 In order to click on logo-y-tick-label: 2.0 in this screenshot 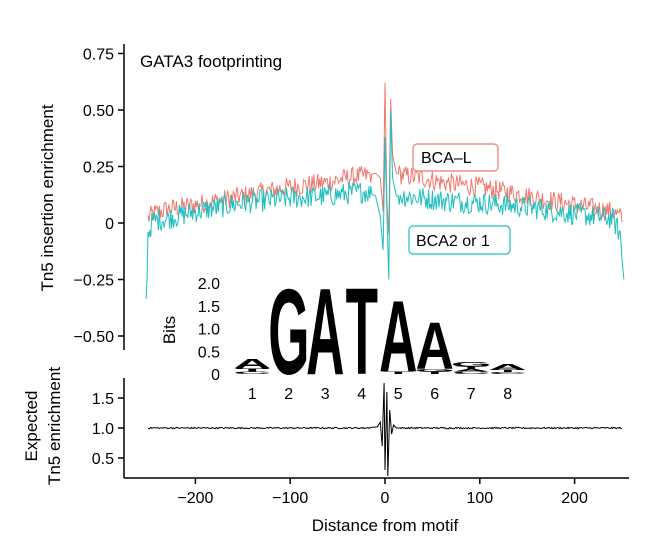, I will do `click(209, 284)`.